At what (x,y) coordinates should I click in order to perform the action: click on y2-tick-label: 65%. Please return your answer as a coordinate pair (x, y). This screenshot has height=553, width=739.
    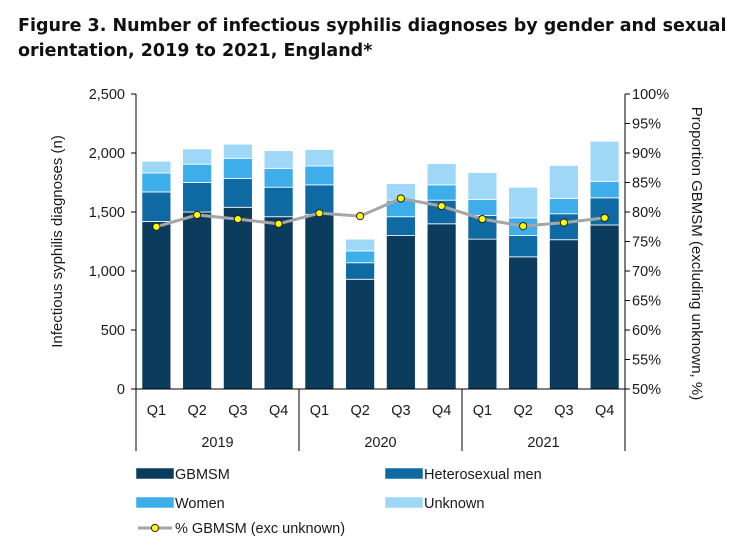
    Looking at the image, I should click on (646, 302).